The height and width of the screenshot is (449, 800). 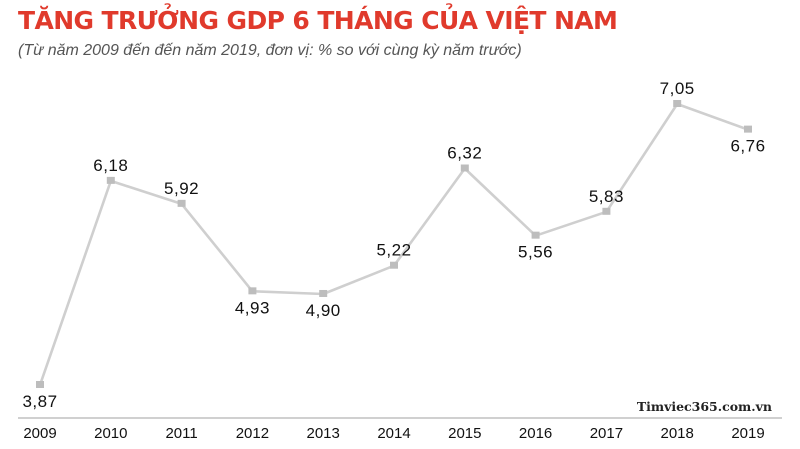 I want to click on x-tick-label-2013: 2013, so click(x=323, y=433).